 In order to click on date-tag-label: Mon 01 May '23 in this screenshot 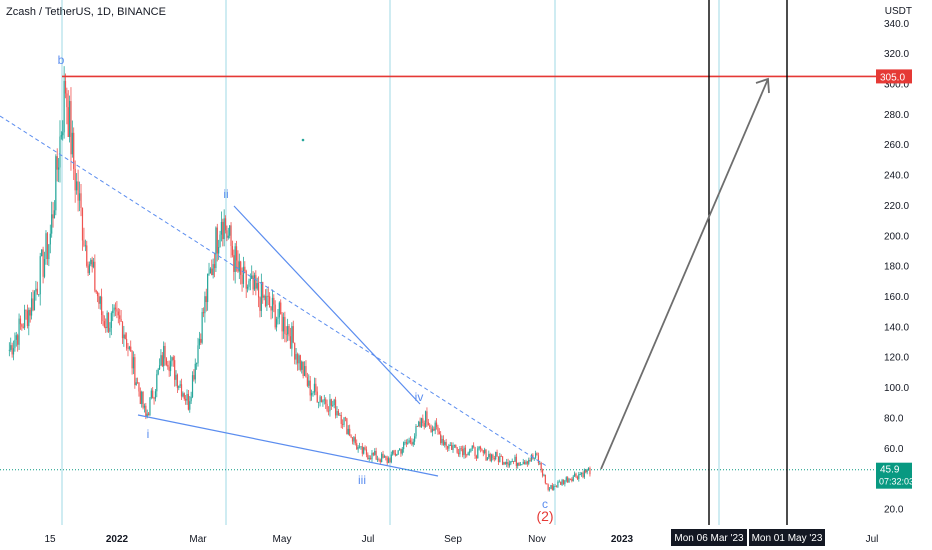, I will do `click(787, 538)`.